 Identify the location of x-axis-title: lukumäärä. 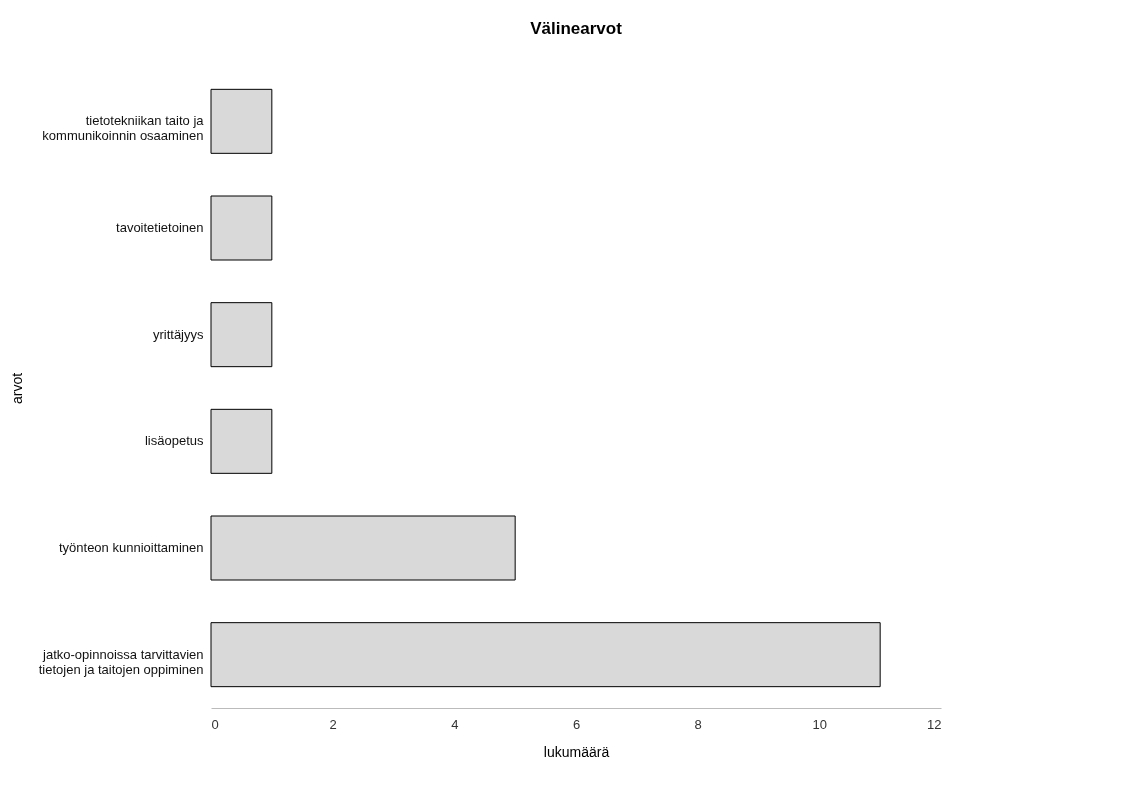
(576, 751).